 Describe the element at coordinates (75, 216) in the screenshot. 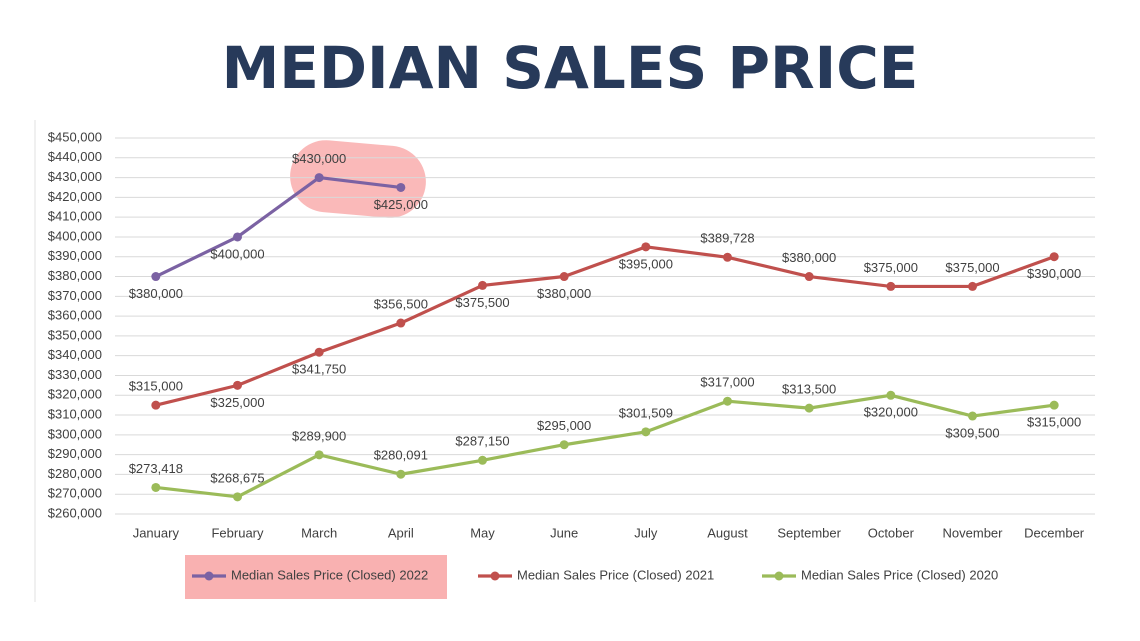

I see `y-tick-label: $410,000` at that location.